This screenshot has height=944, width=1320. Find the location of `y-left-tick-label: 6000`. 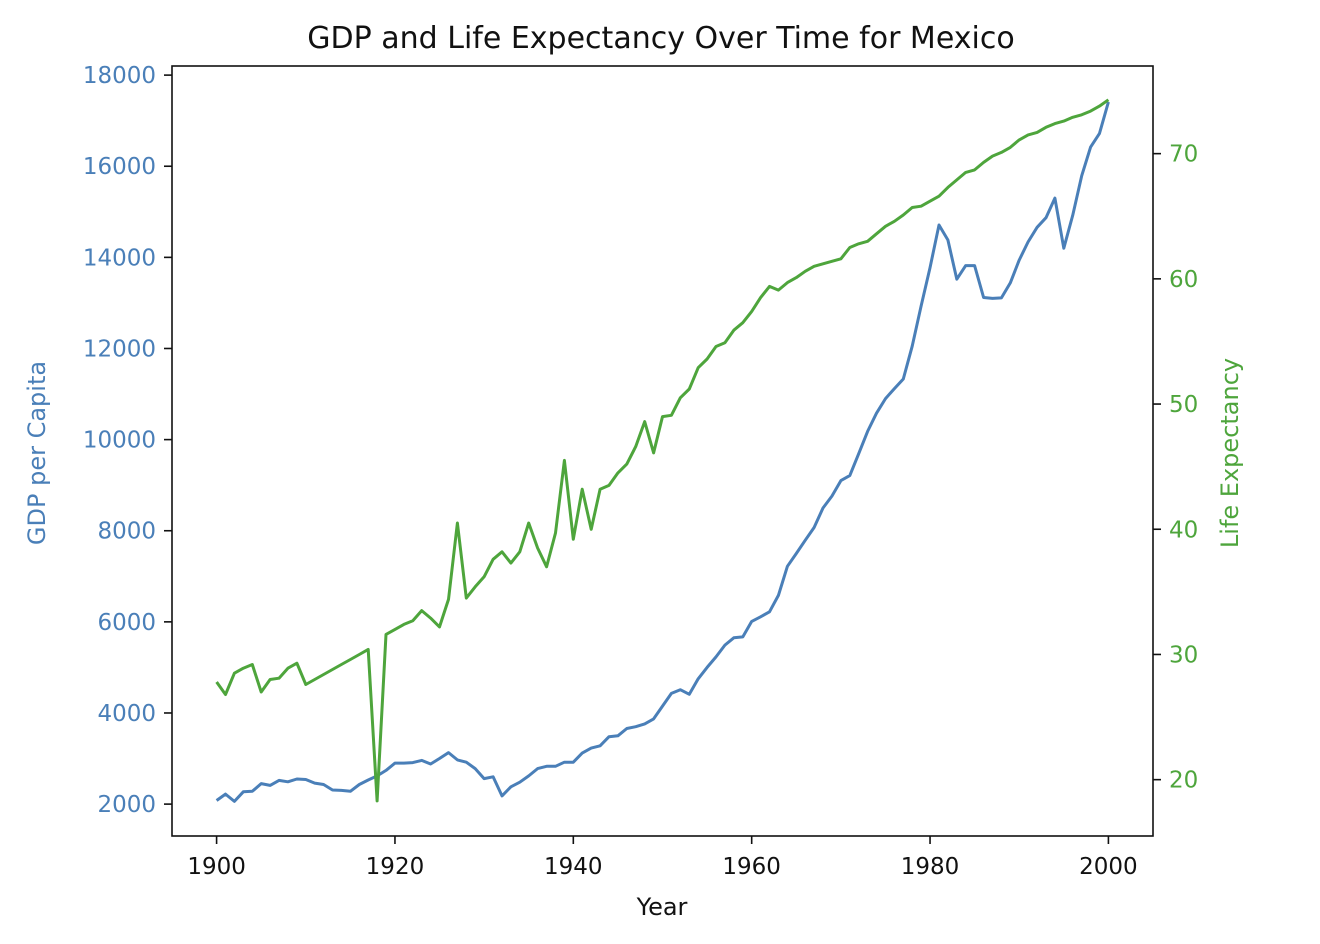

y-left-tick-label: 6000 is located at coordinates (126, 623).